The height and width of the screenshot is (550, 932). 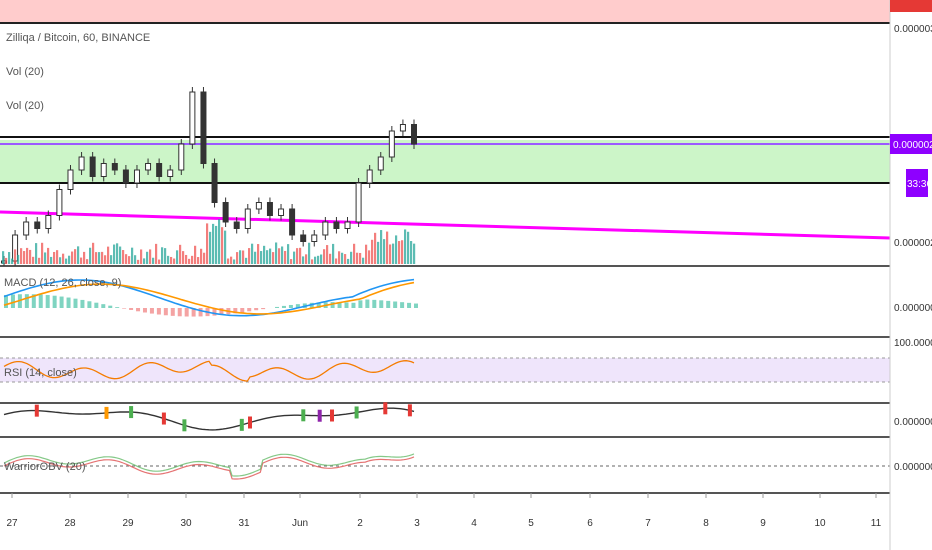 I want to click on rsi-axis-label: 100.0000000, so click(x=913, y=343).